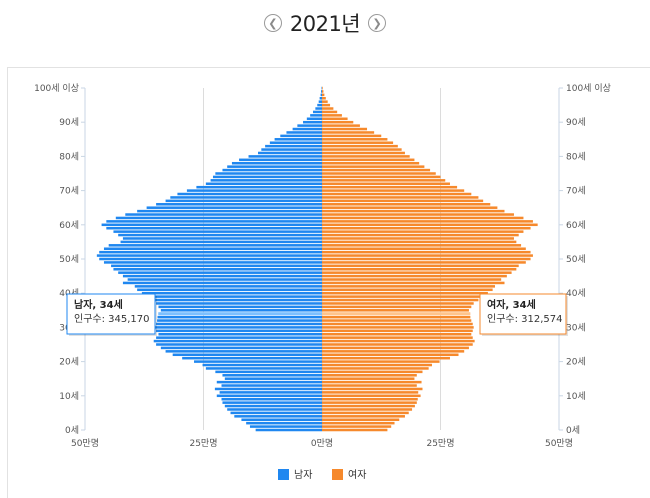 The image size is (650, 498). What do you see at coordinates (588, 88) in the screenshot?
I see `y-tick-label-right: 100세 이상` at bounding box center [588, 88].